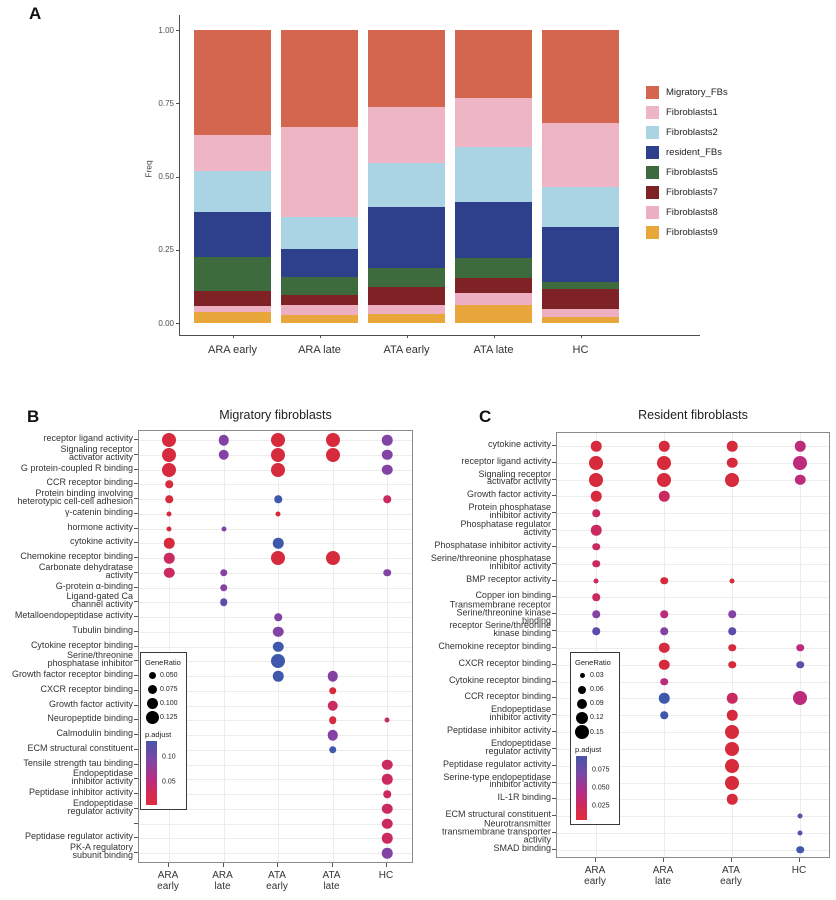 The height and width of the screenshot is (900, 836). What do you see at coordinates (694, 152) in the screenshot?
I see `legend-label: resident_FBs` at bounding box center [694, 152].